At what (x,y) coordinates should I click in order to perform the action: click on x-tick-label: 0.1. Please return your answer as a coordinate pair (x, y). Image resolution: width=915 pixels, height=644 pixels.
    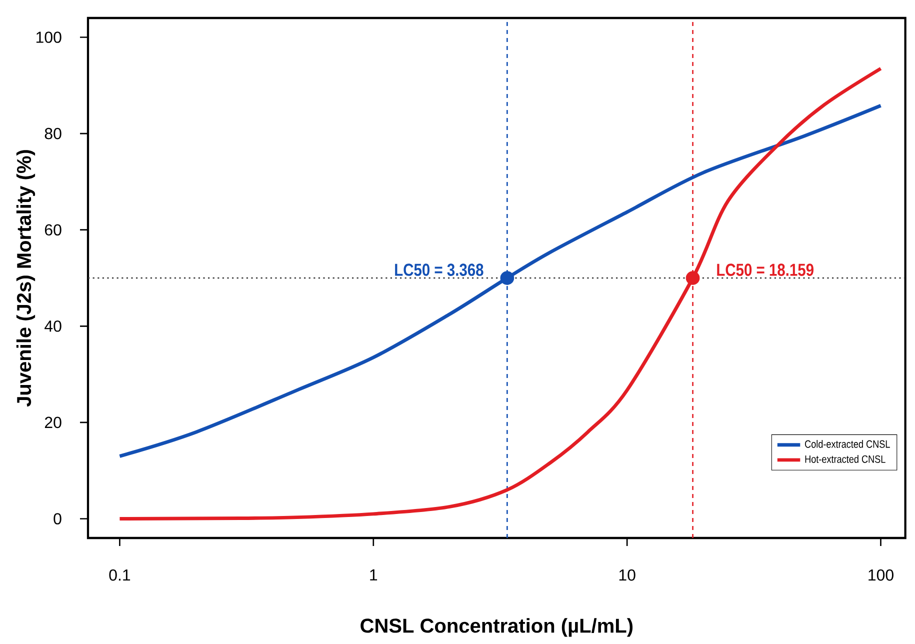
    Looking at the image, I should click on (119, 575).